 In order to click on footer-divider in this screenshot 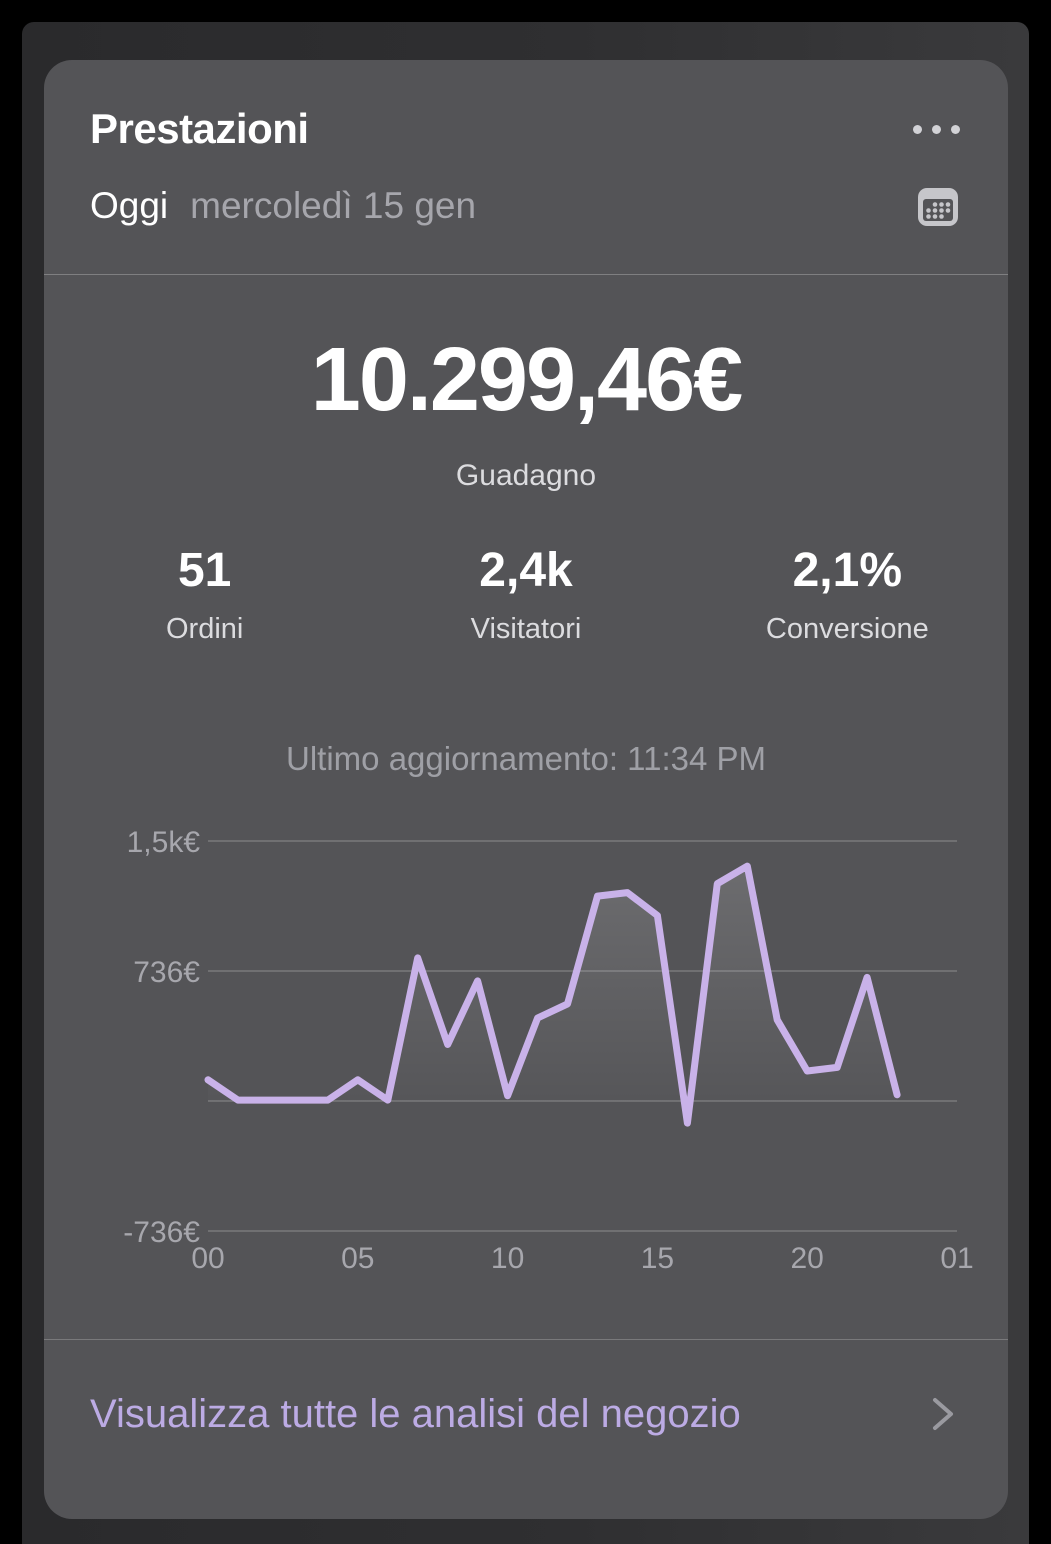, I will do `click(526, 1339)`.